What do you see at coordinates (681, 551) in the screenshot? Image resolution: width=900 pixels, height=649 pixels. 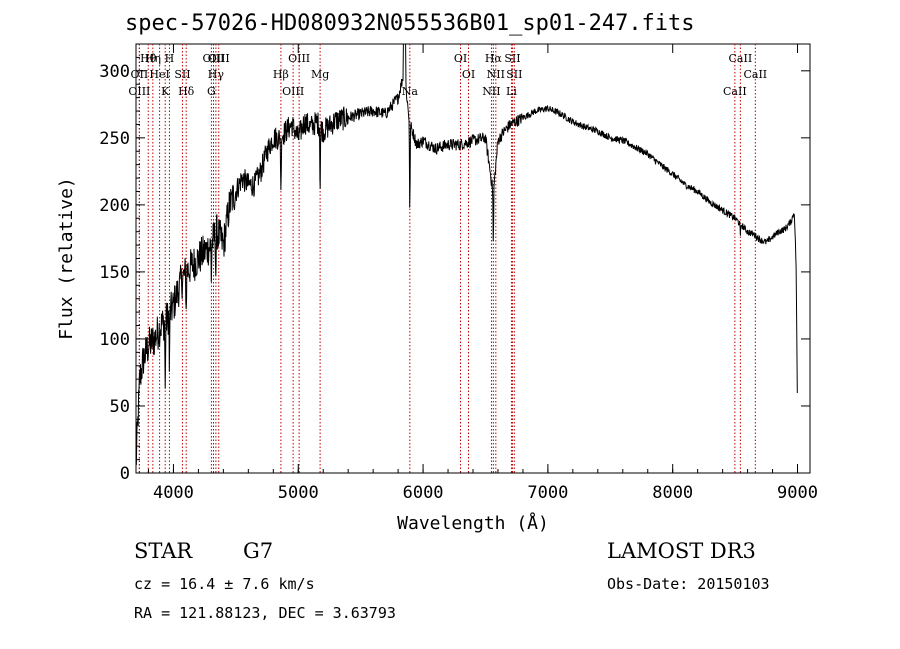 I see `survey-name: LAMOST DR3` at bounding box center [681, 551].